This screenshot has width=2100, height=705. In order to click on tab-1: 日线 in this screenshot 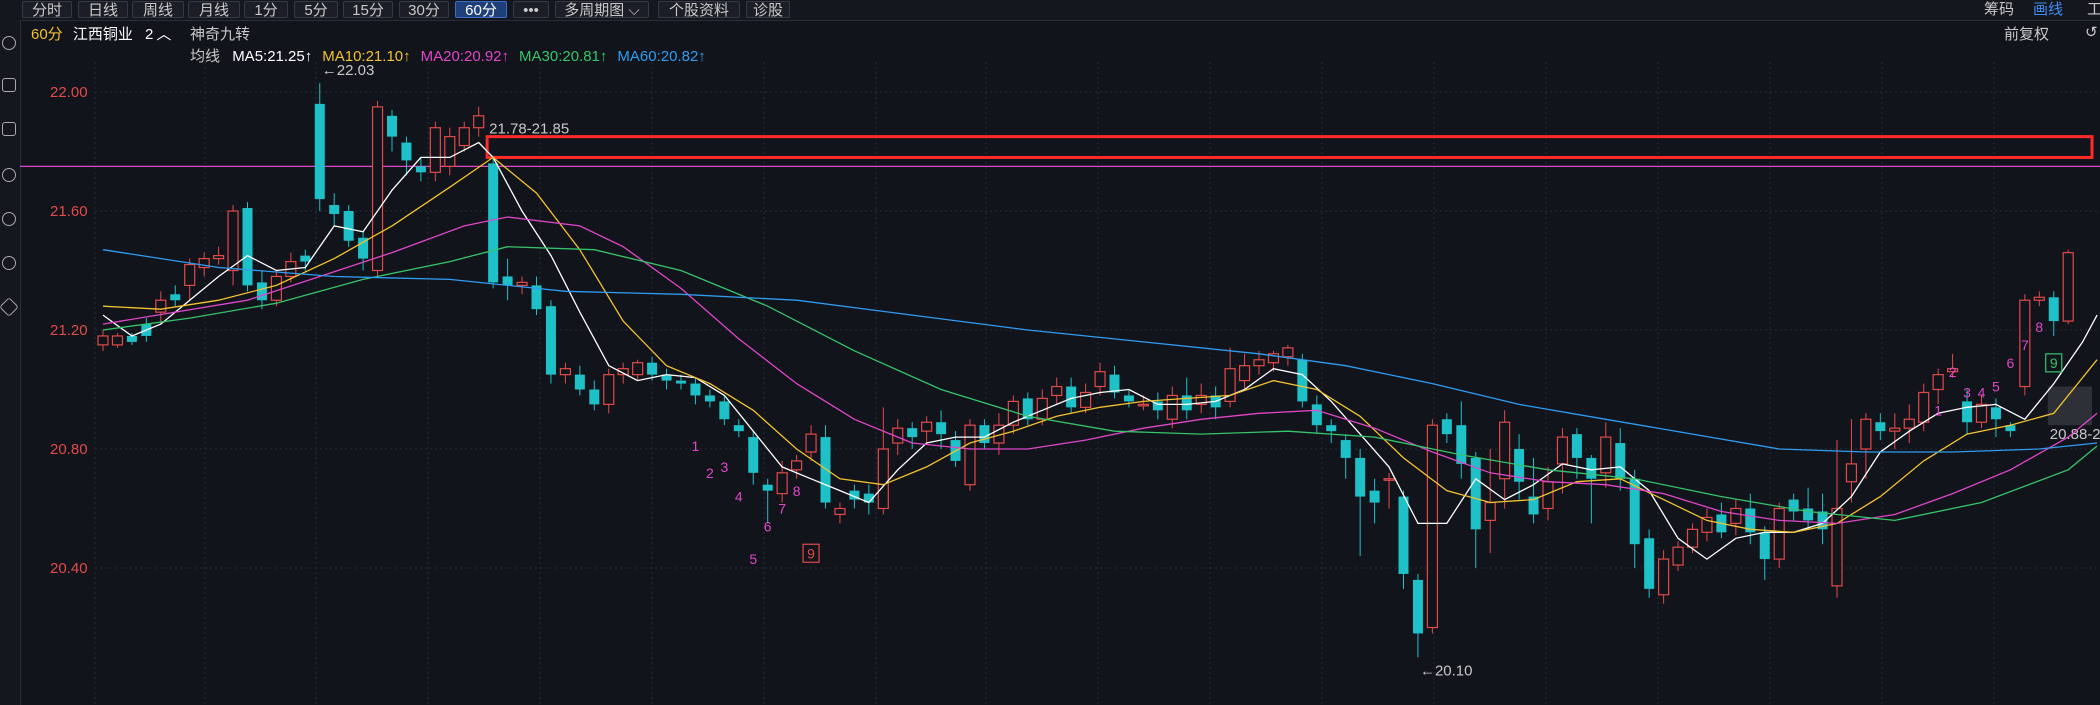, I will do `click(103, 10)`.